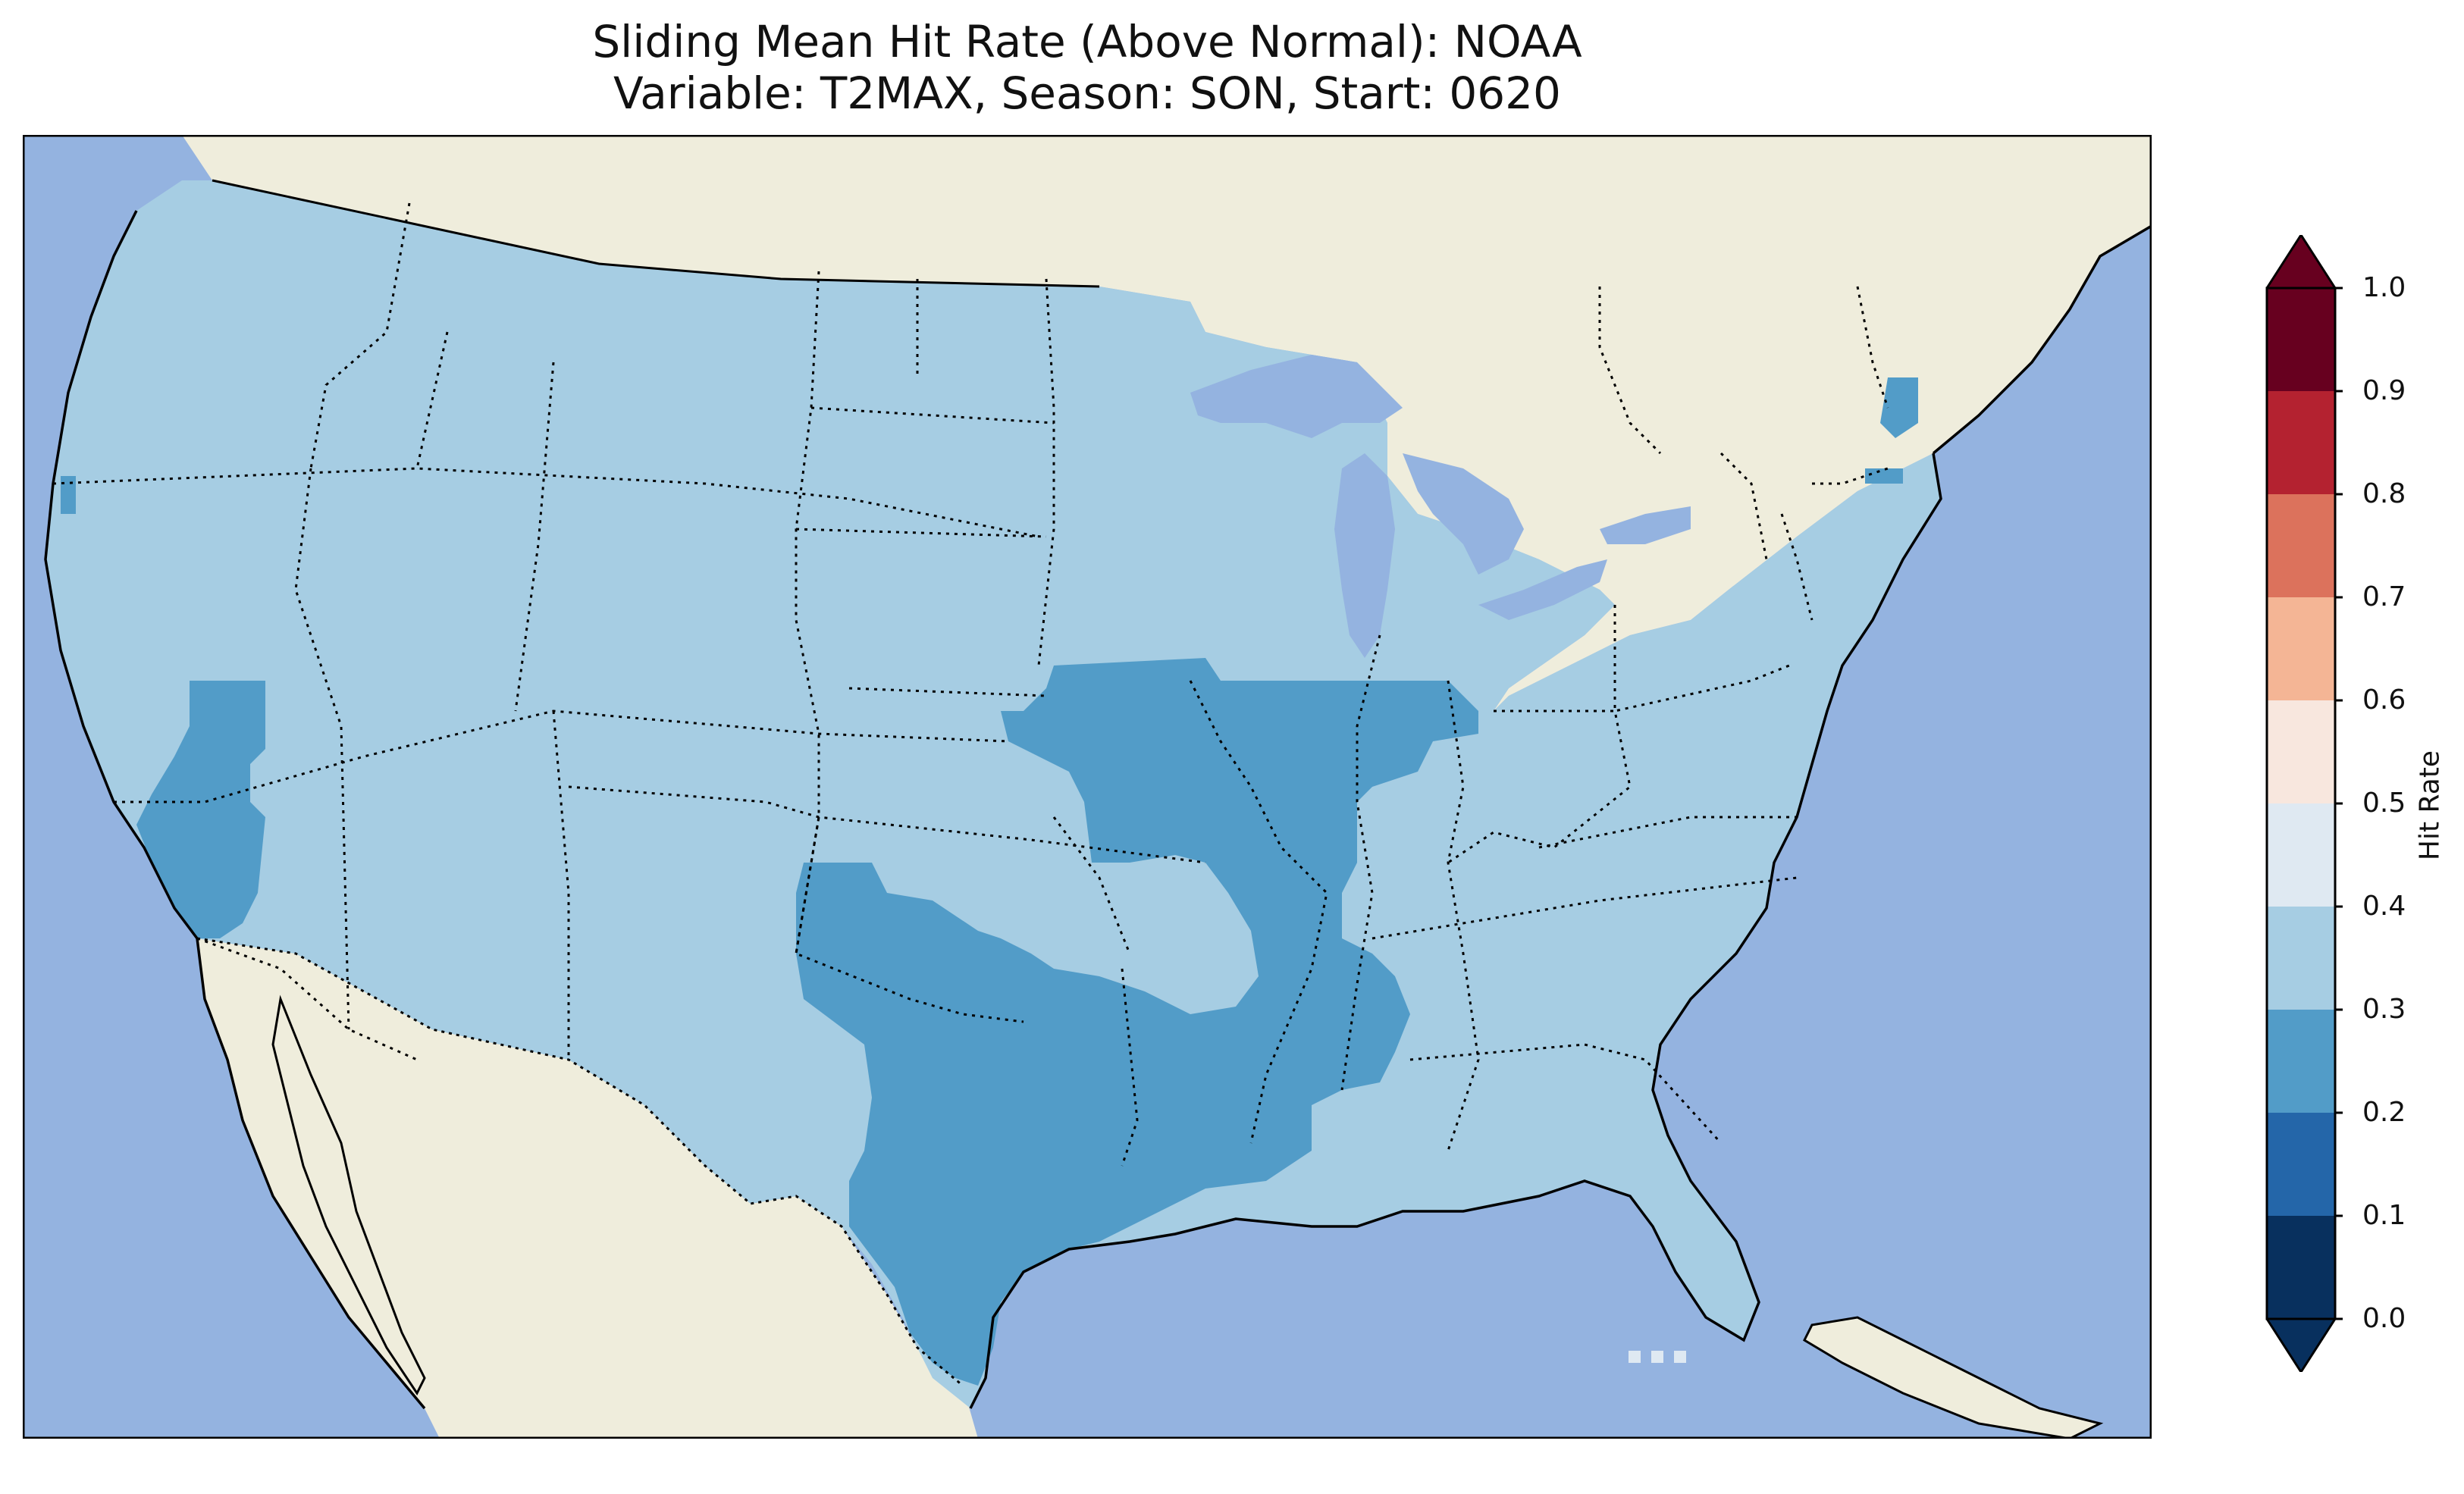 This screenshot has width=2464, height=1494. I want to click on colorbar-tick-label: 0.2, so click(2384, 1112).